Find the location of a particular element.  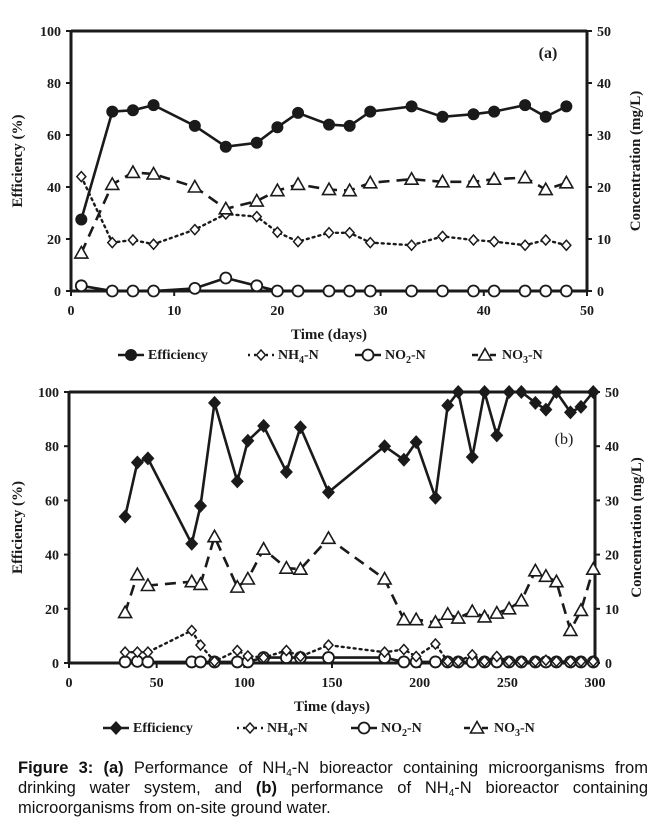

legend-label: NO3-N is located at coordinates (514, 730).